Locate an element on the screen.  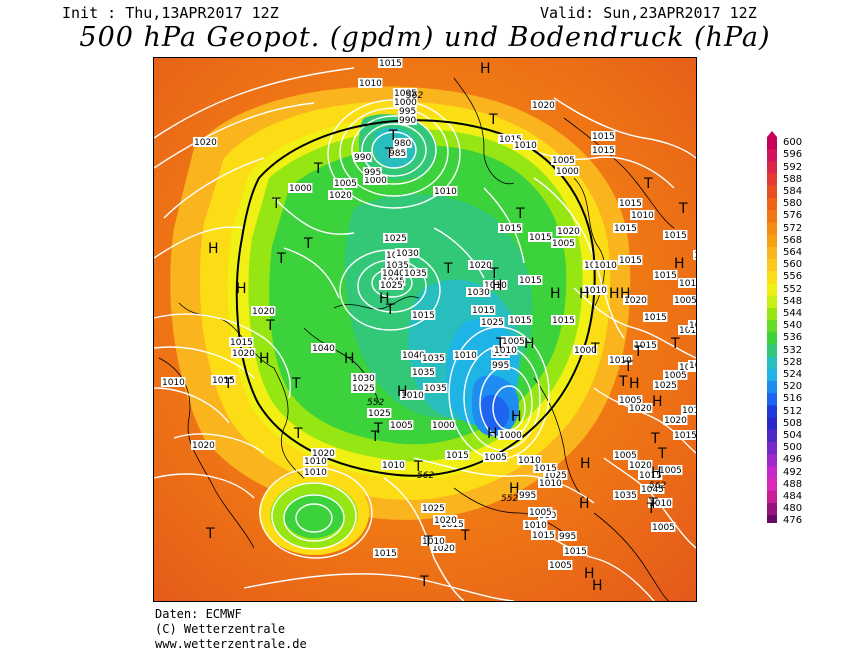
legend-label: 516 is located at coordinates (793, 399).